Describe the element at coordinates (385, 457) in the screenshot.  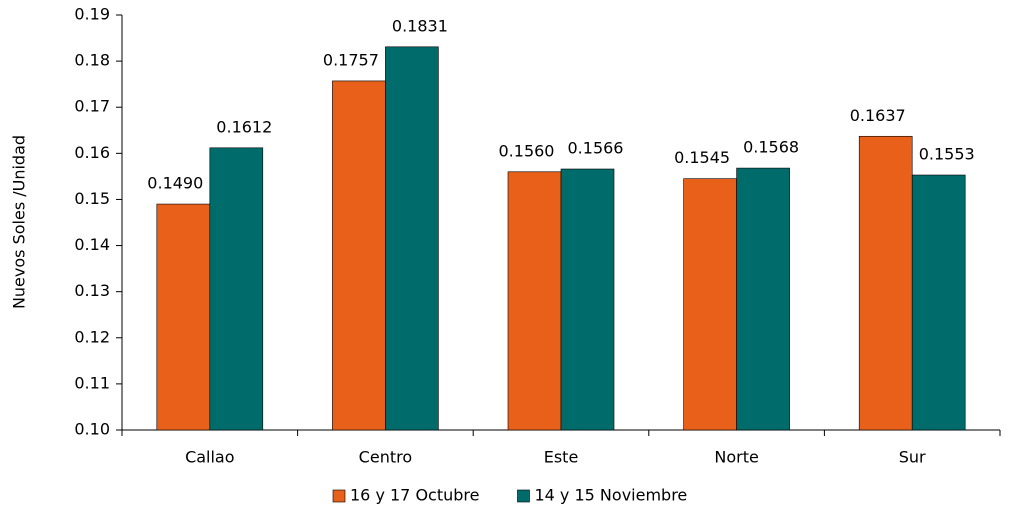
I see `x-tick-label: Centro` at that location.